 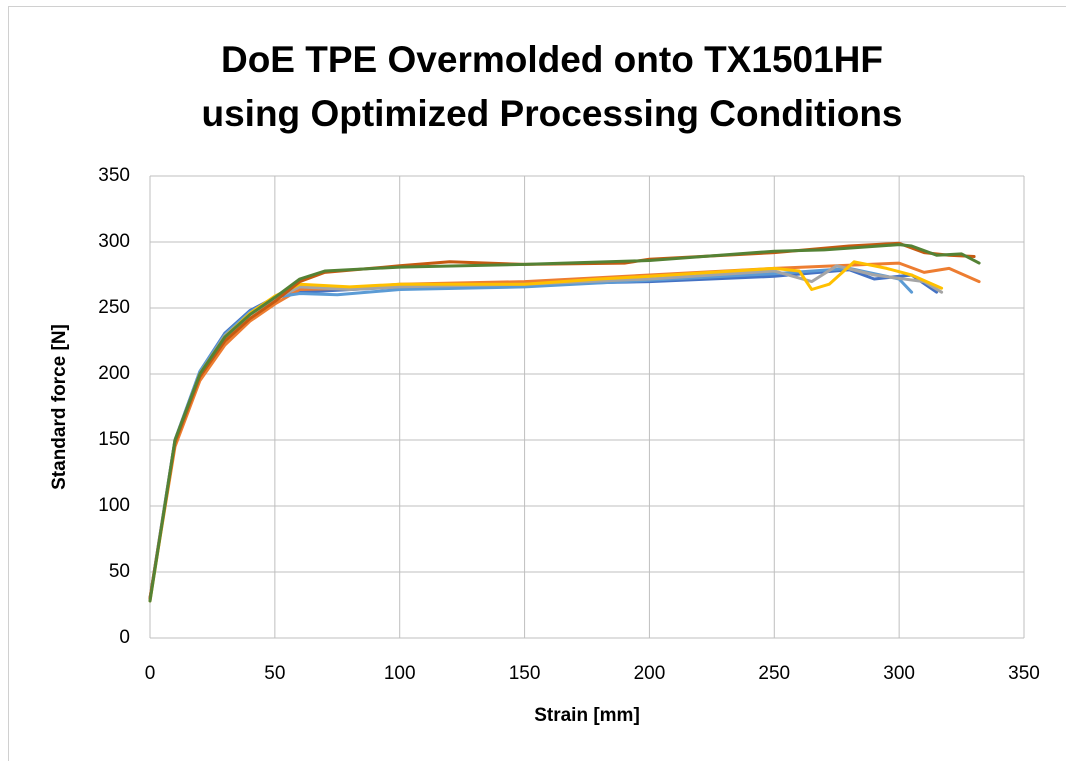 I want to click on x-tick-label: 0, so click(x=150, y=673).